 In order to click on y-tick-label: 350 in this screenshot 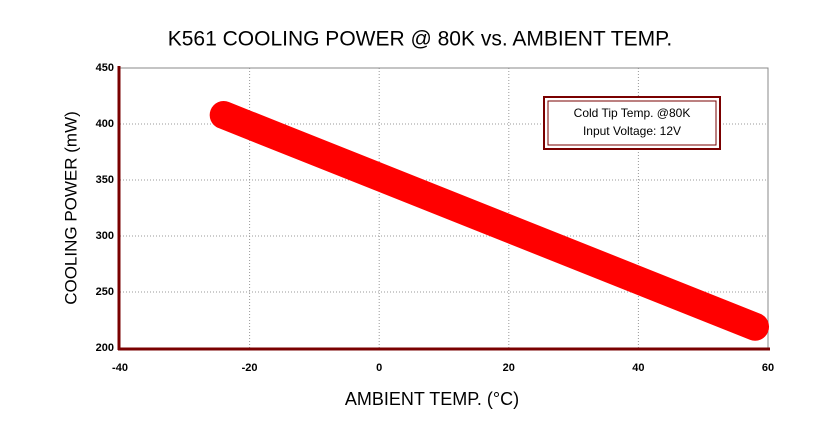, I will do `click(105, 180)`.